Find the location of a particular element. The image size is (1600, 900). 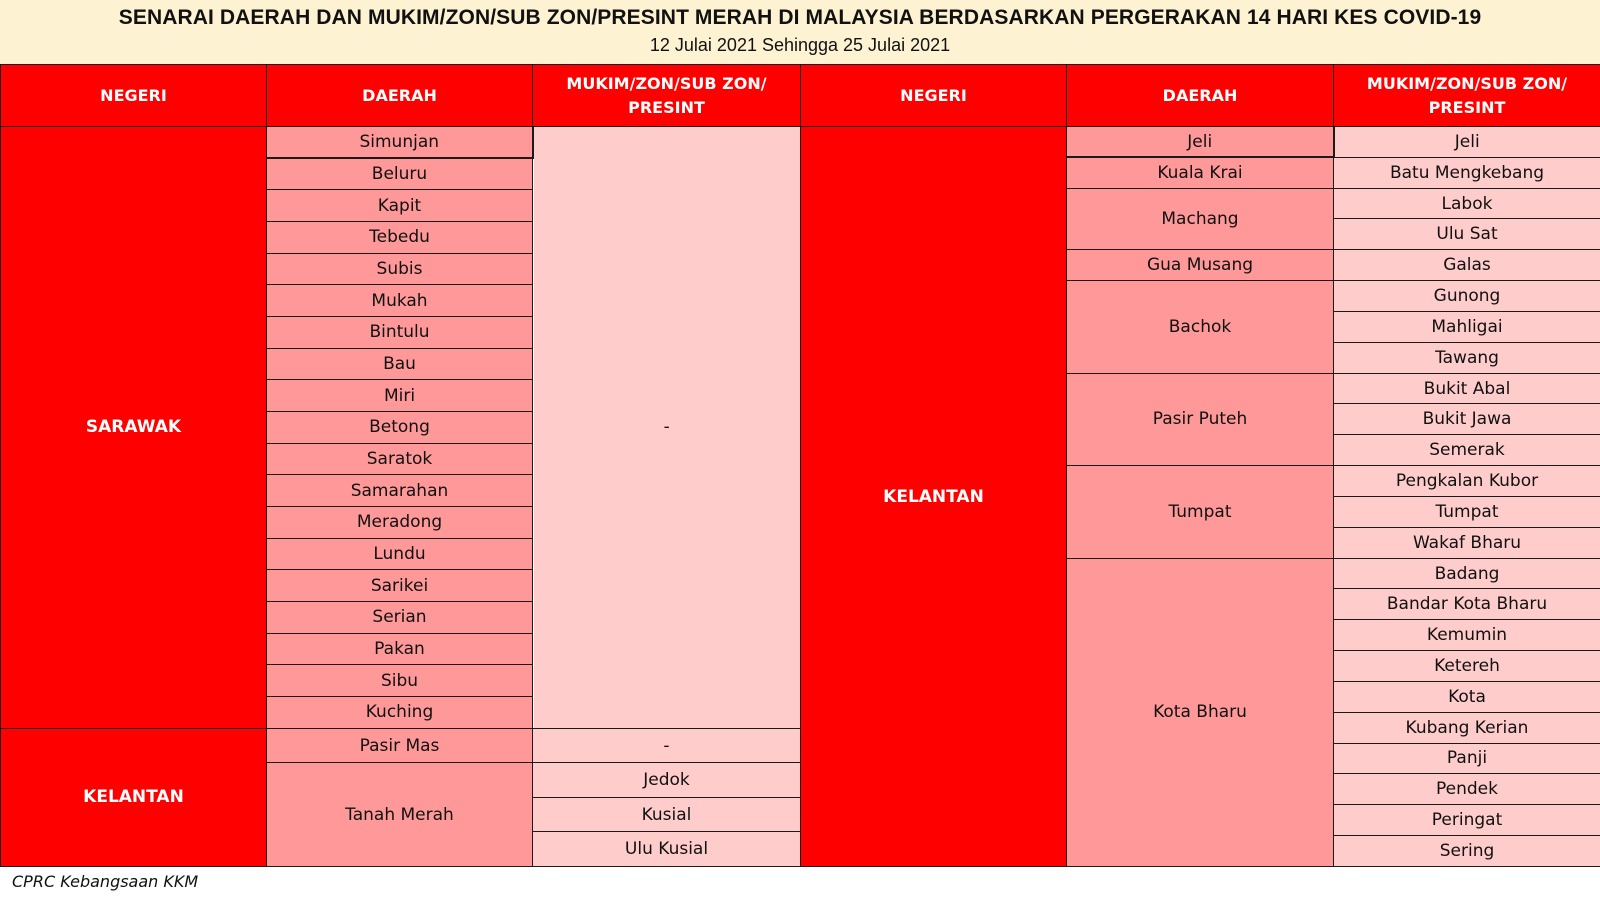

daerah-cell: Bachok is located at coordinates (1200, 327).